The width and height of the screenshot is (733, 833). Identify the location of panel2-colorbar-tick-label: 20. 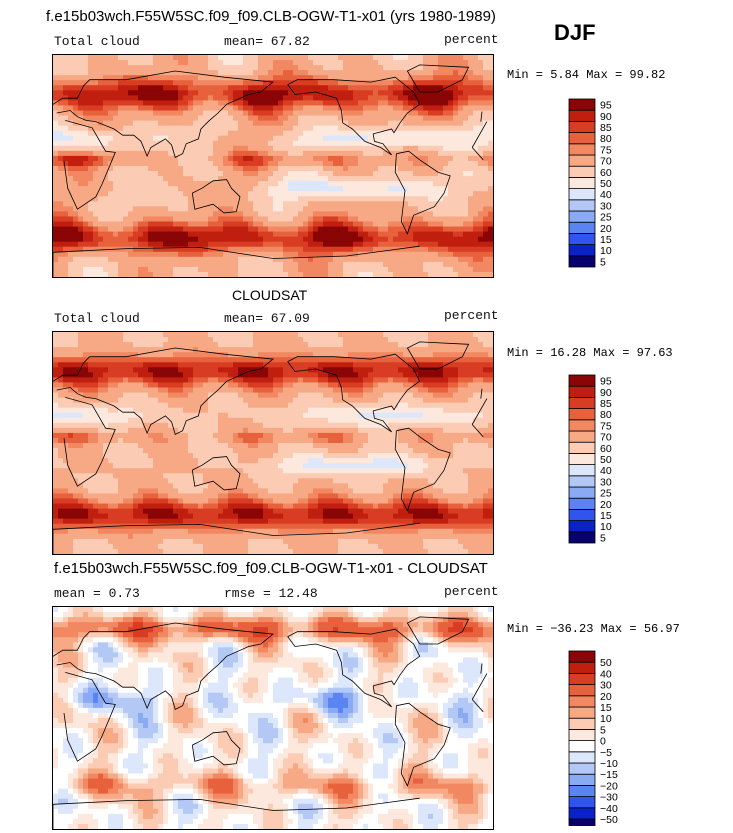
(606, 505).